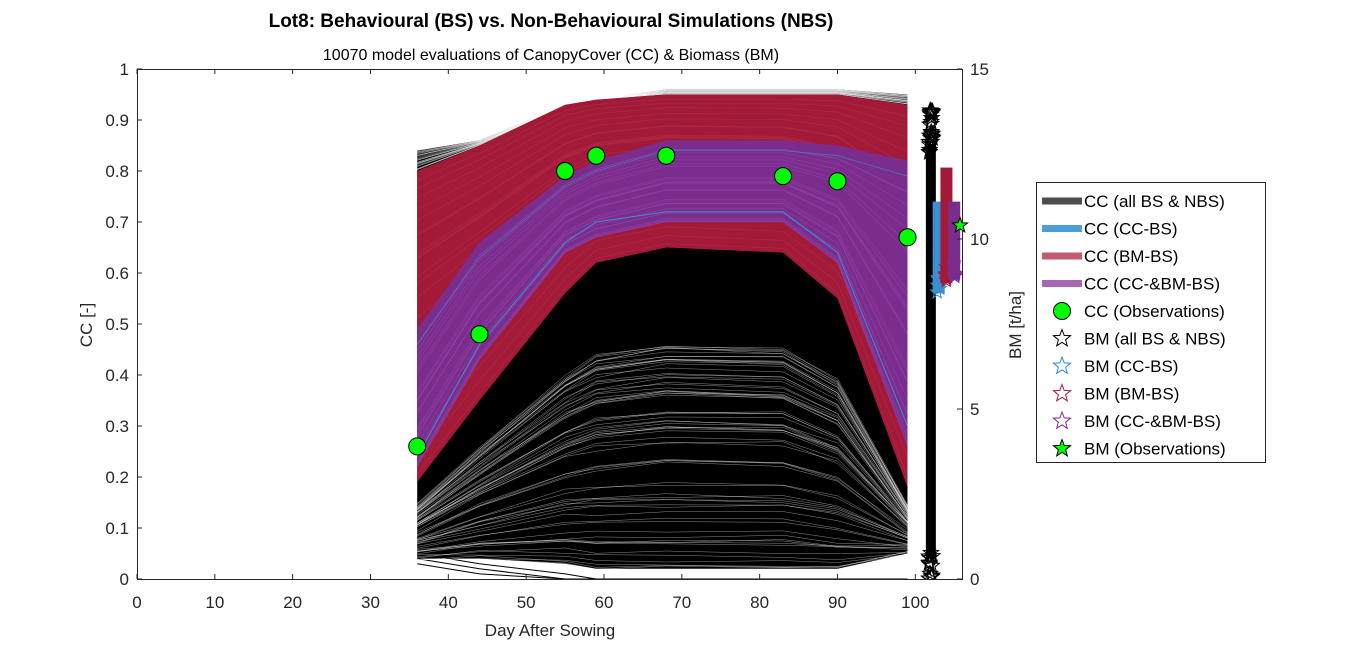 The image size is (1366, 651). Describe the element at coordinates (1131, 366) in the screenshot. I see `legend-label: BM (CC-BS)` at that location.